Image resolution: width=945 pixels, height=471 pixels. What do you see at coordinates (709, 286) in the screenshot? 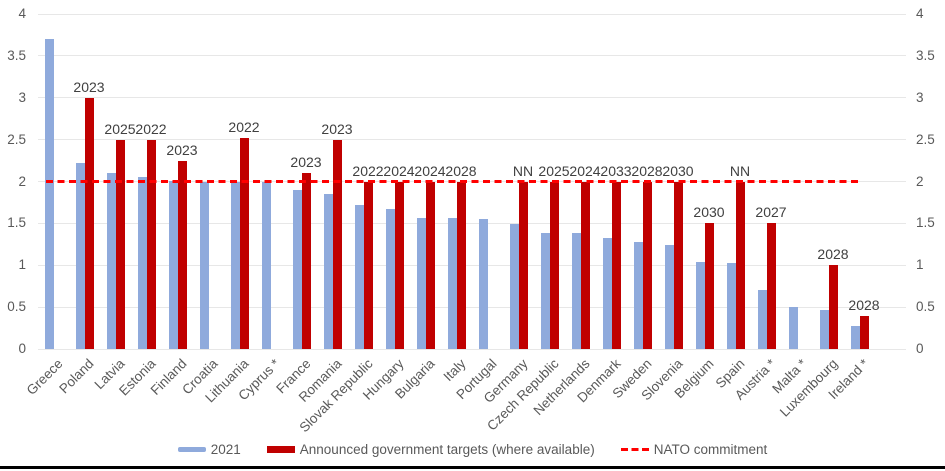
I see `bar-target-belgium` at bounding box center [709, 286].